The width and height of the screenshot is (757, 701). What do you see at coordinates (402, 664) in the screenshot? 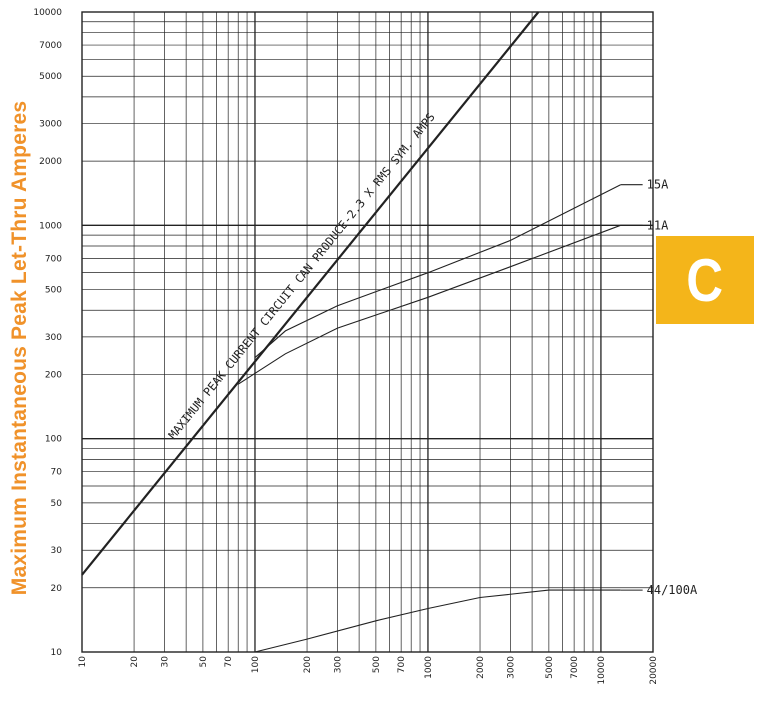
I see `x-tick-label: 700` at bounding box center [402, 664].